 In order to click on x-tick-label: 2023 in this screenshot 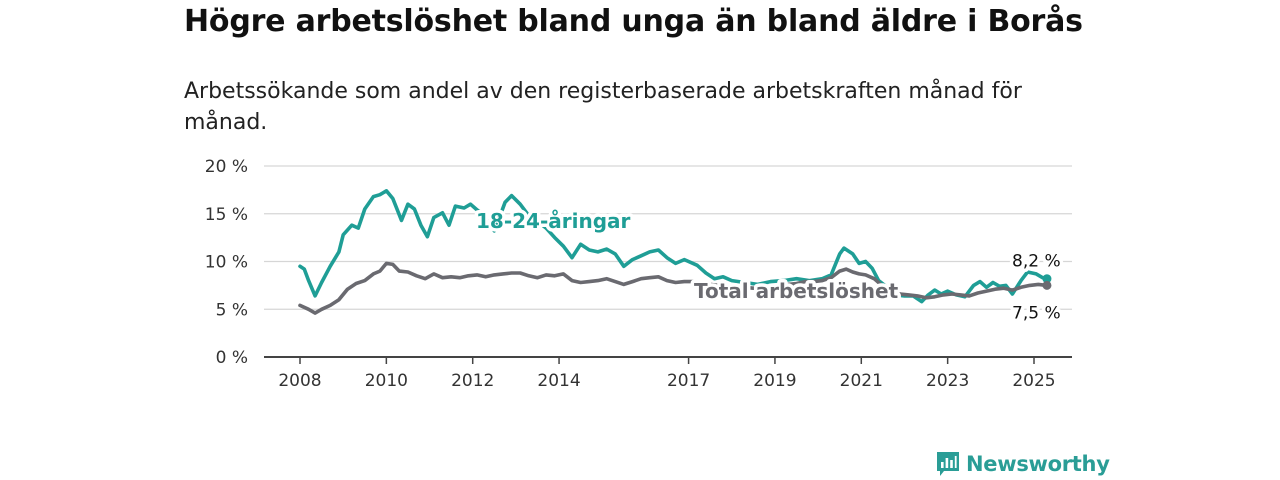, I will do `click(947, 381)`.